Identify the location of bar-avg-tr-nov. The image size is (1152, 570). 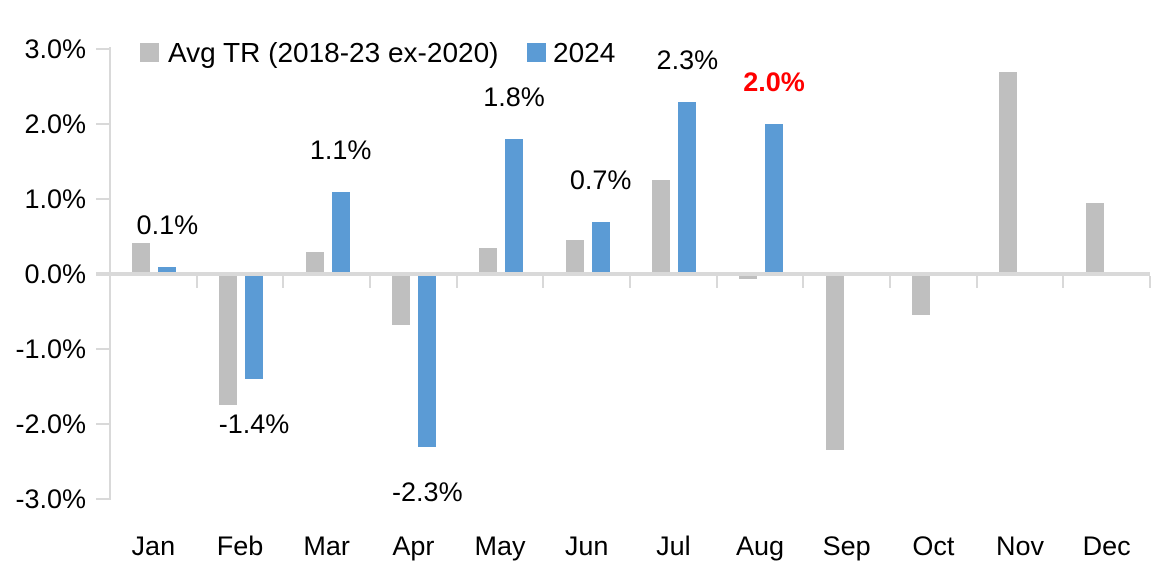
(1008, 172).